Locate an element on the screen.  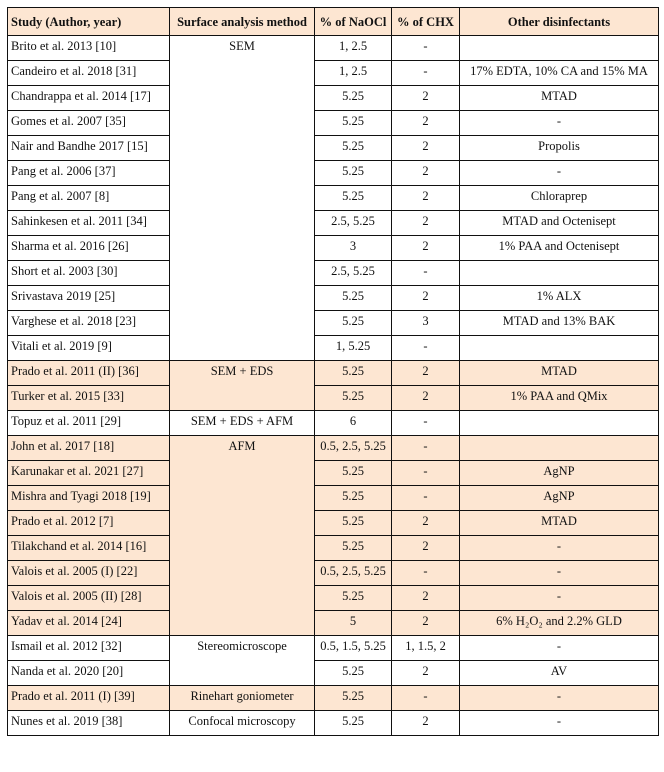
cell-study: Prado et al. 2011 (II) [36] is located at coordinates (88, 373).